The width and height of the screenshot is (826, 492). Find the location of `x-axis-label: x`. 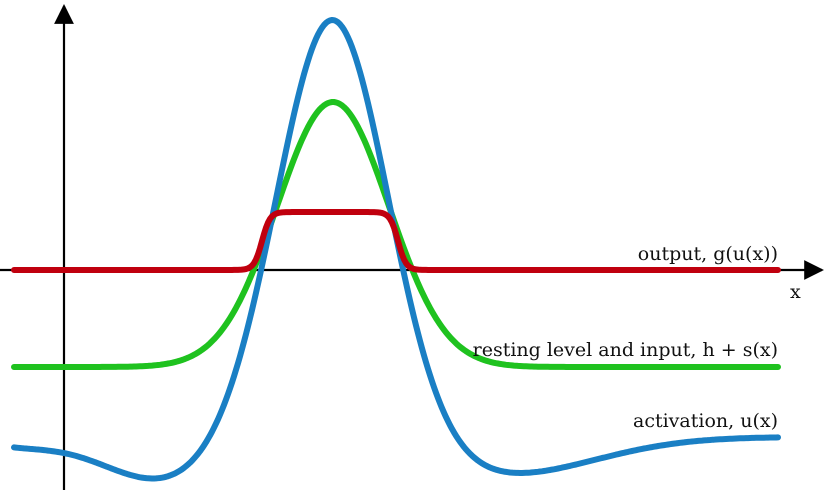

x-axis-label: x is located at coordinates (795, 292).